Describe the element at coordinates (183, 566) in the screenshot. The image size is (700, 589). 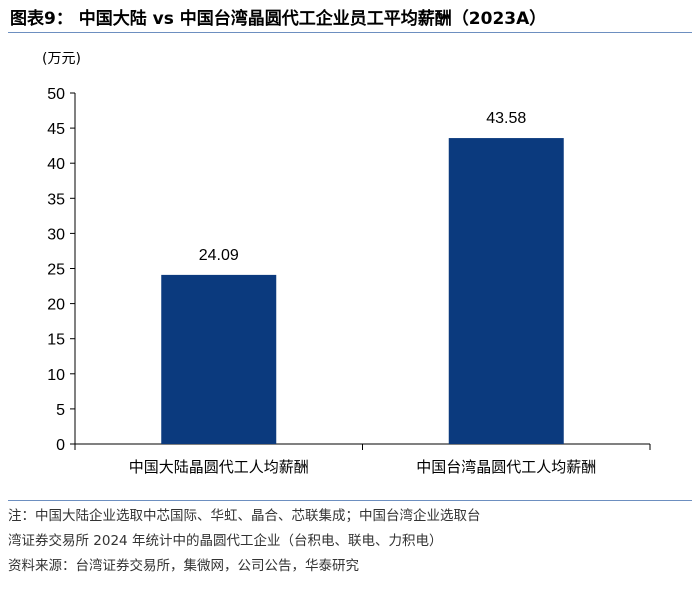
I see `source-line: 资料来源：台湾证券交易所，集微网，公司公告，华泰研究` at that location.